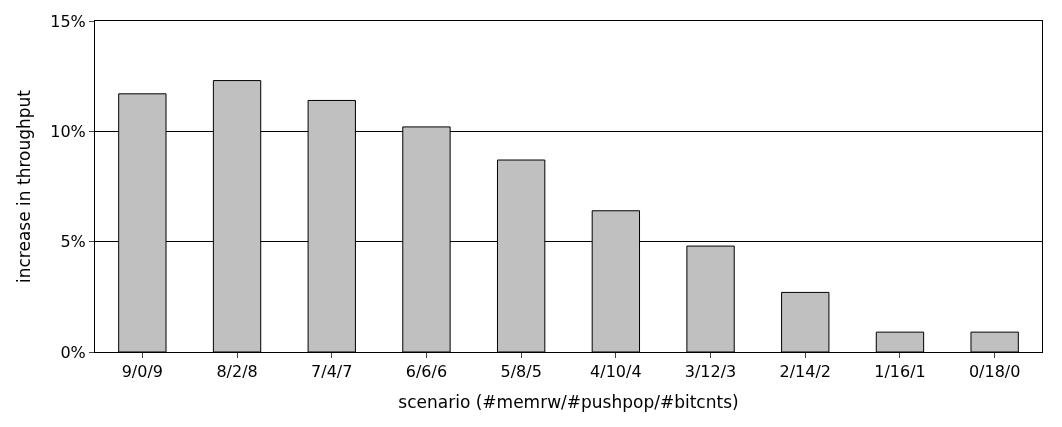 Image resolution: width=1062 pixels, height=427 pixels. What do you see at coordinates (616, 372) in the screenshot?
I see `x-tick-label: 4/10/4` at bounding box center [616, 372].